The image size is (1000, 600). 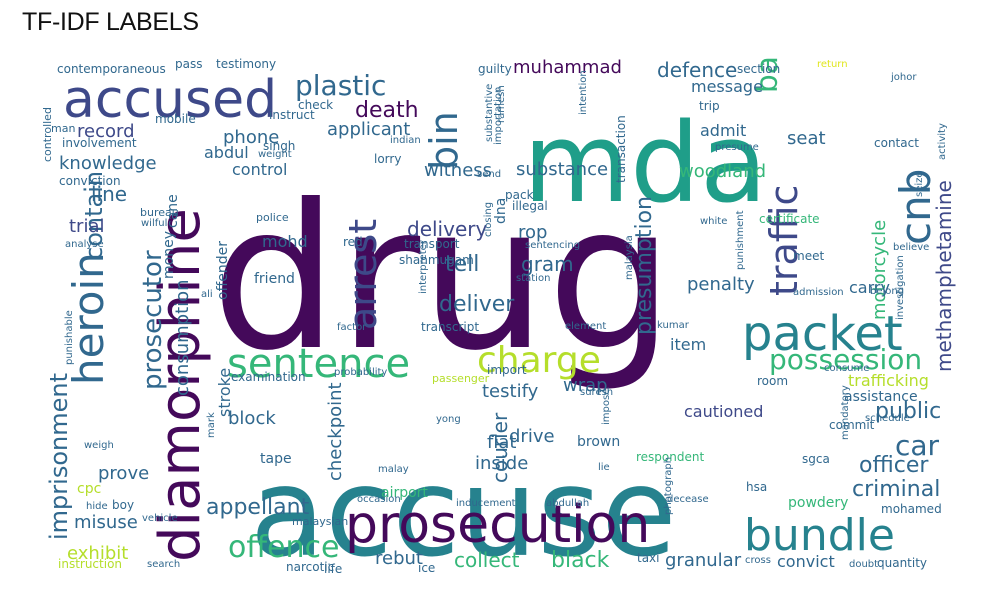 What do you see at coordinates (583, 92) in the screenshot?
I see `word-intention: intention` at bounding box center [583, 92].